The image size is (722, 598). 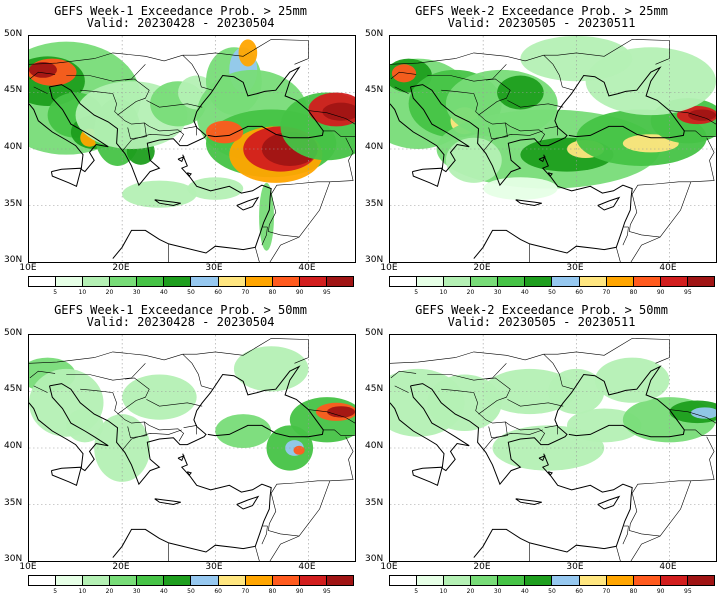 I want to click on panel-title: GEFS Week-2 Exceedance Prob. > 50mm, so click(x=541, y=310).